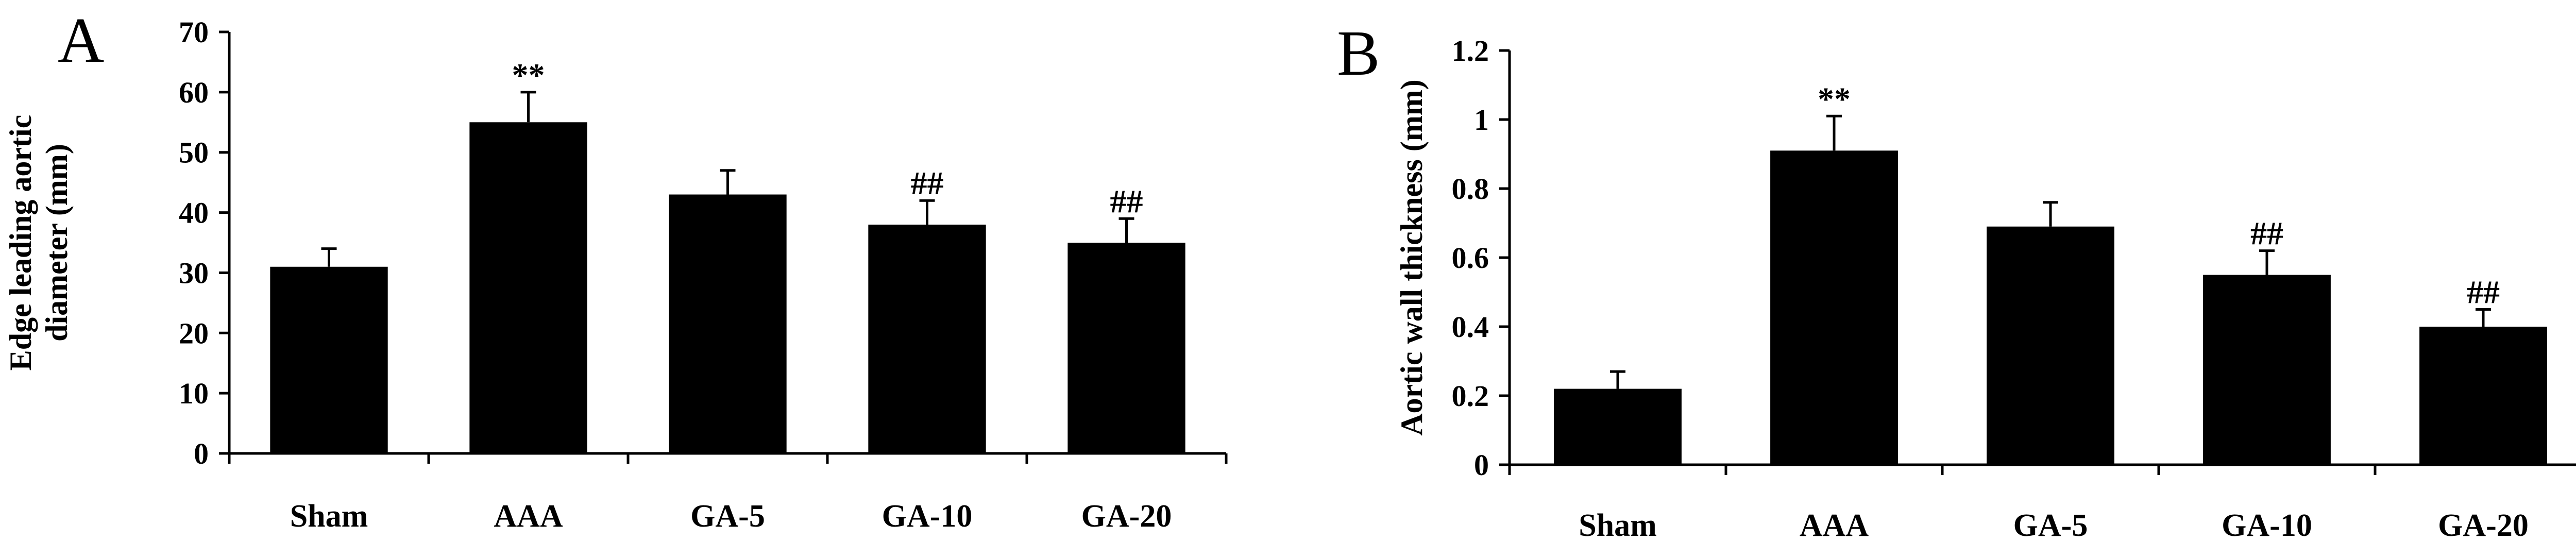 The height and width of the screenshot is (558, 2576). What do you see at coordinates (1481, 120) in the screenshot?
I see `y-tick-label: 1` at bounding box center [1481, 120].